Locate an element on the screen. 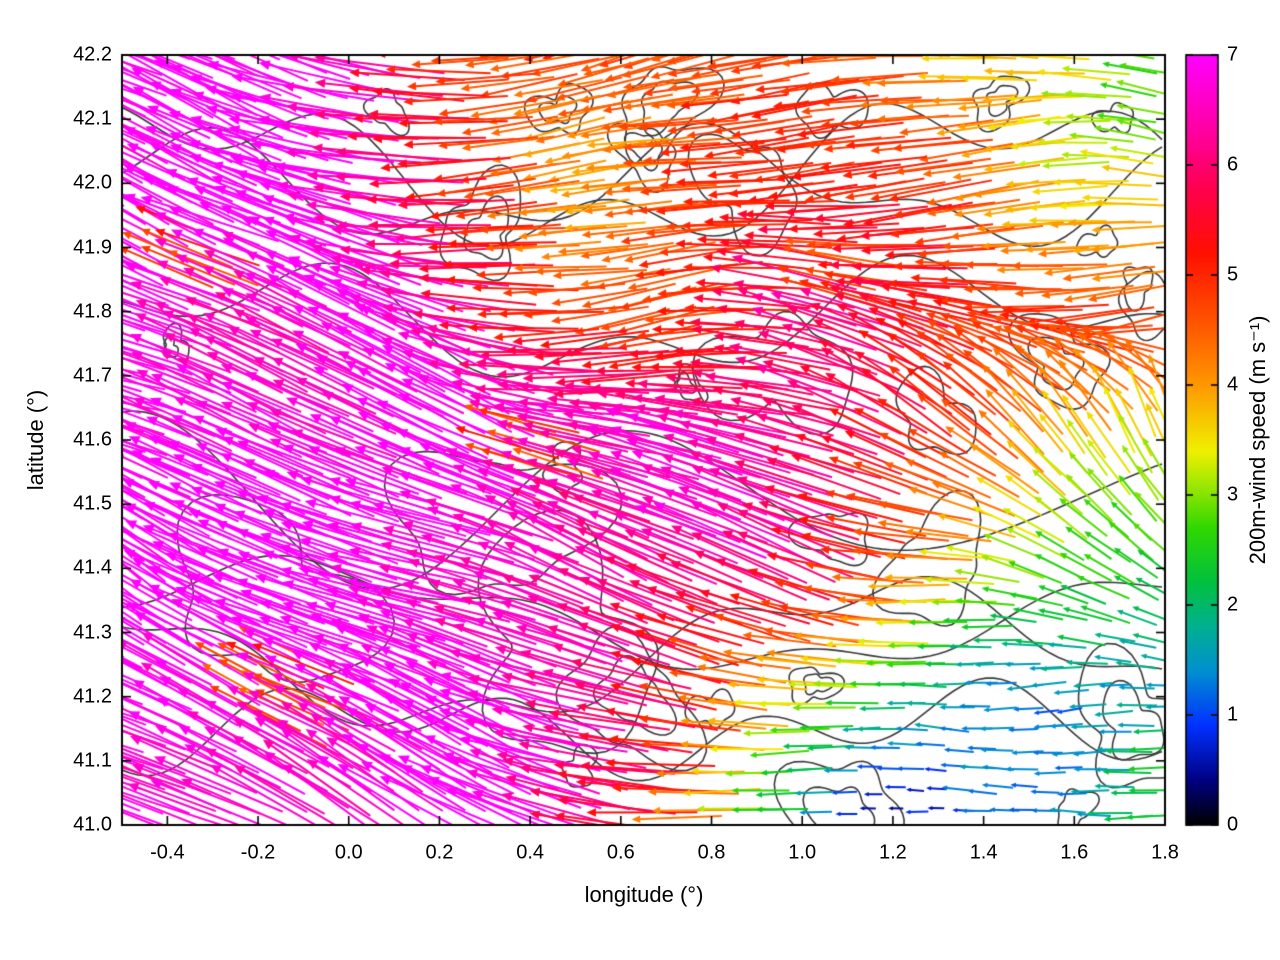 Image resolution: width=1280 pixels, height=960 pixels. y-tick-label: 41.1 is located at coordinates (92, 760).